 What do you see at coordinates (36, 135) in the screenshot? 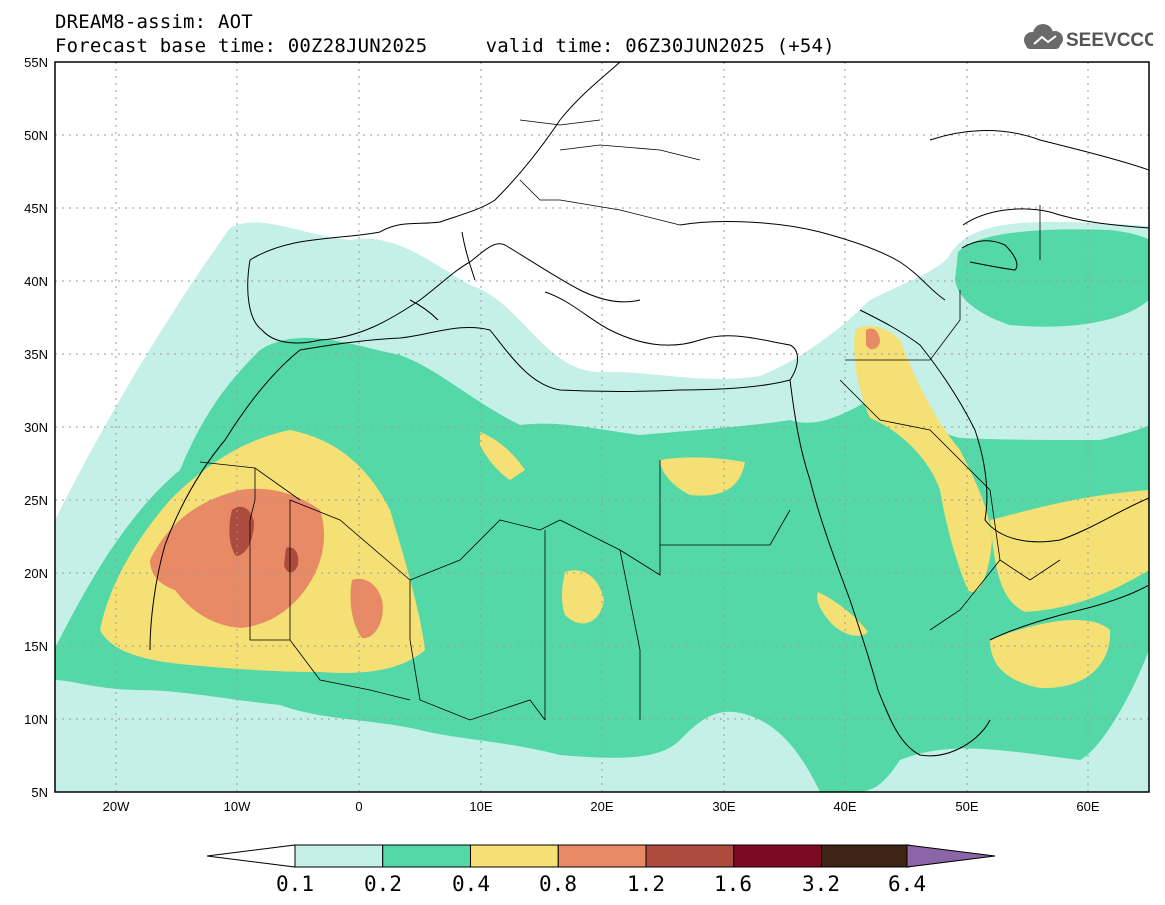
I see `lat-label: 50N` at bounding box center [36, 135].